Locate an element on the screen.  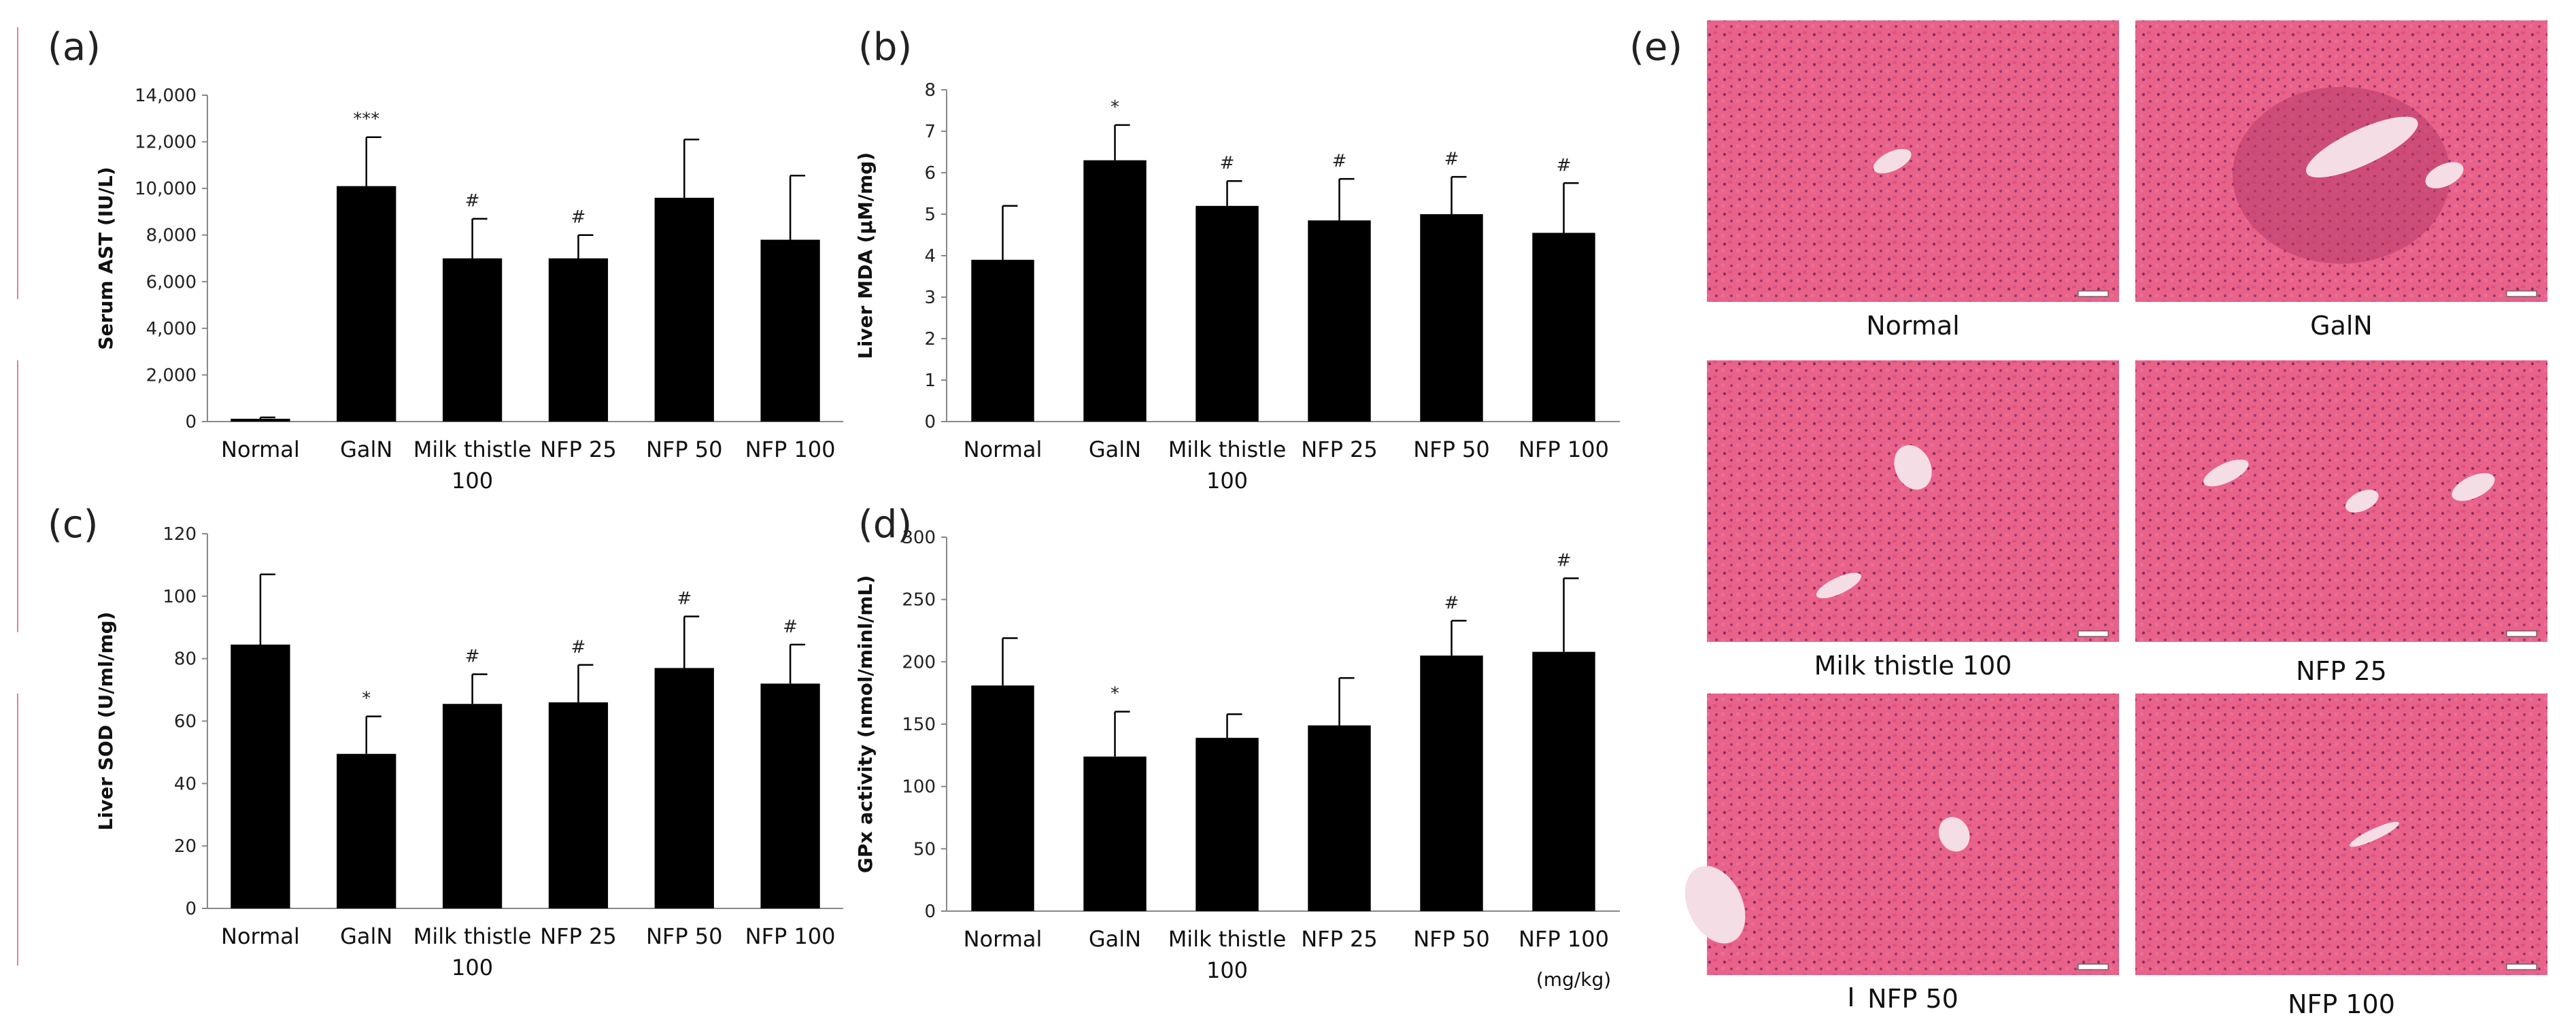
y-axis-label: Liver MDA (μM/mg) is located at coordinates (865, 255).